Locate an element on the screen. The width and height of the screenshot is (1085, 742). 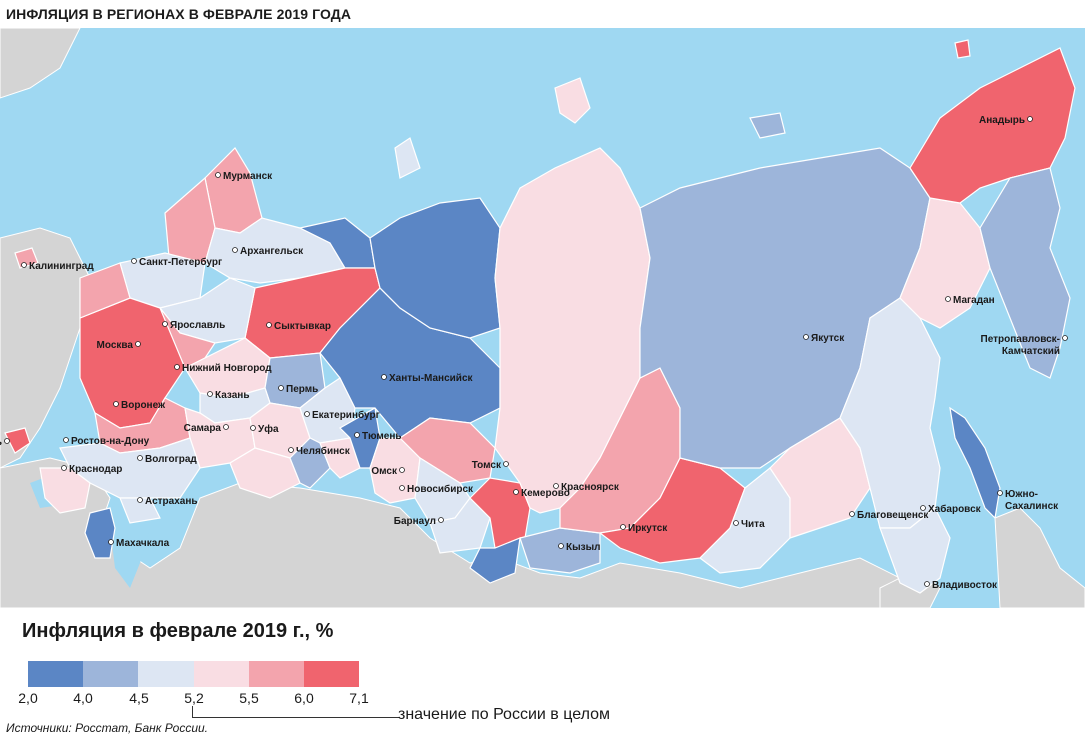
legend-tick-0: 2,0 is located at coordinates (28, 698).